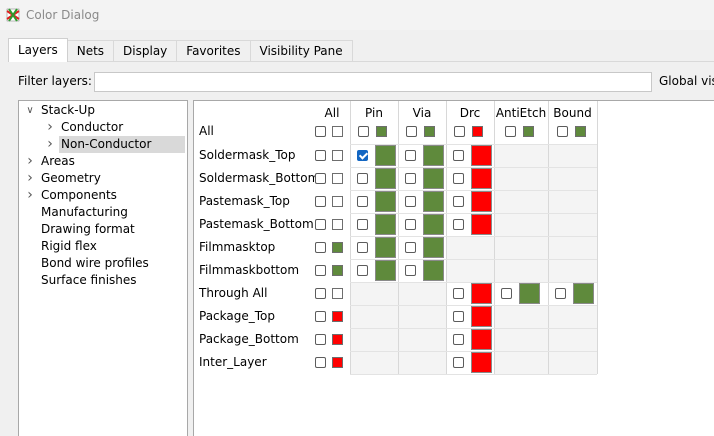 Image resolution: width=714 pixels, height=436 pixels. What do you see at coordinates (458, 178) in the screenshot?
I see `soldermask-bottom-drc-checkbox` at bounding box center [458, 178].